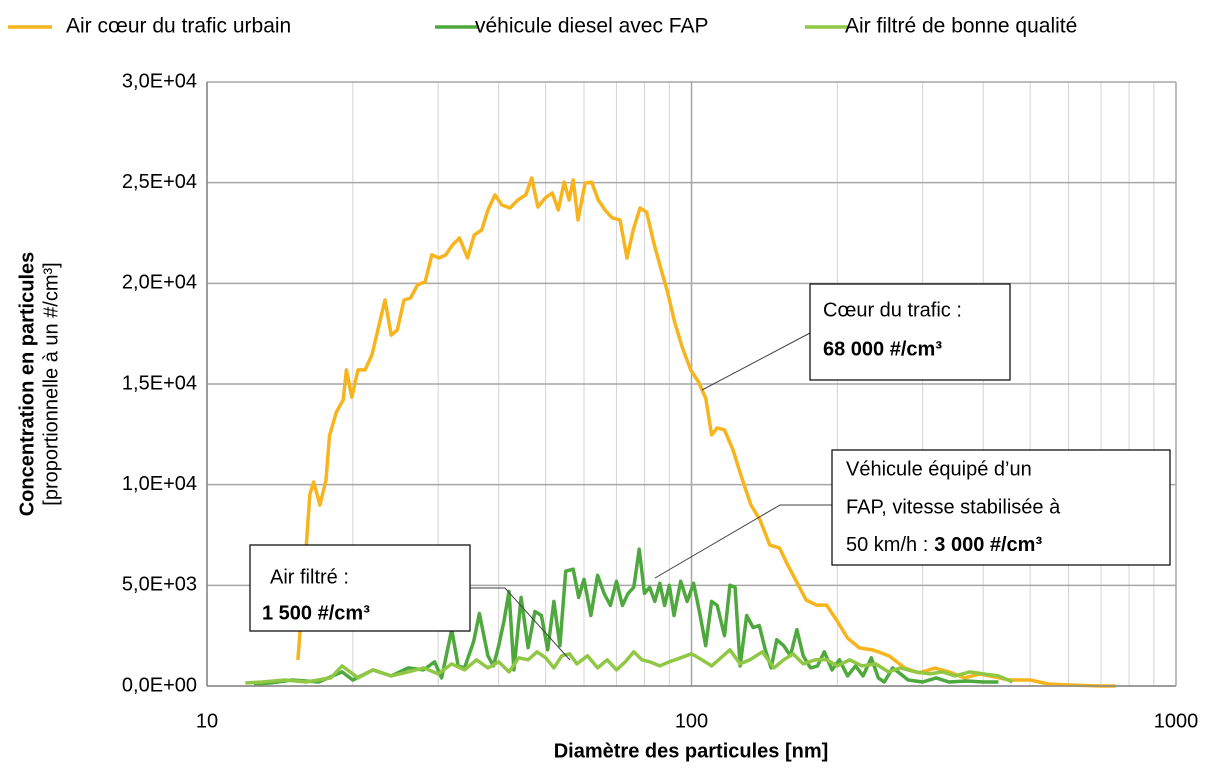 The height and width of the screenshot is (769, 1224). Describe the element at coordinates (178, 26) in the screenshot. I see `legend-label: Air cœur du trafic urbain` at that location.